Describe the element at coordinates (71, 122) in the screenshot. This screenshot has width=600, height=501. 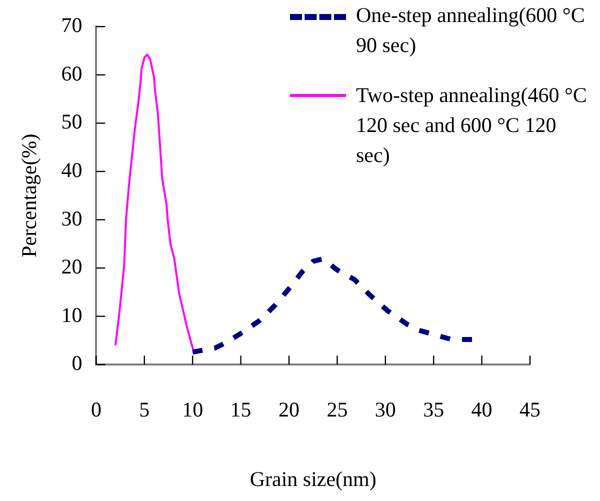
I see `y-tick-label: 50` at that location.